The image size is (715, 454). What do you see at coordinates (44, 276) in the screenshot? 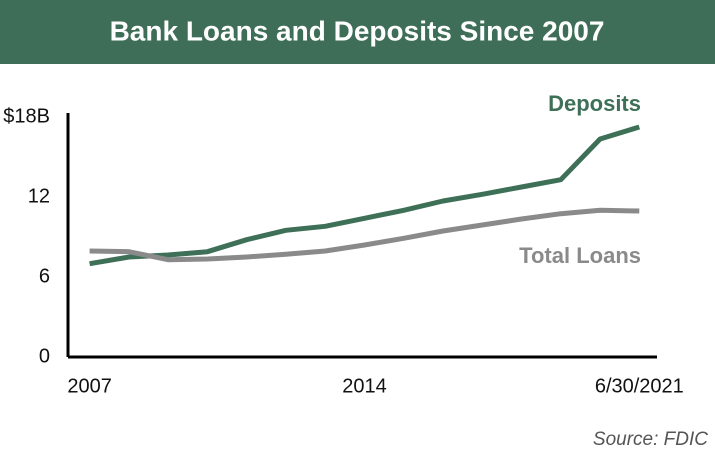
I see `y-tick-label: 6` at bounding box center [44, 276].